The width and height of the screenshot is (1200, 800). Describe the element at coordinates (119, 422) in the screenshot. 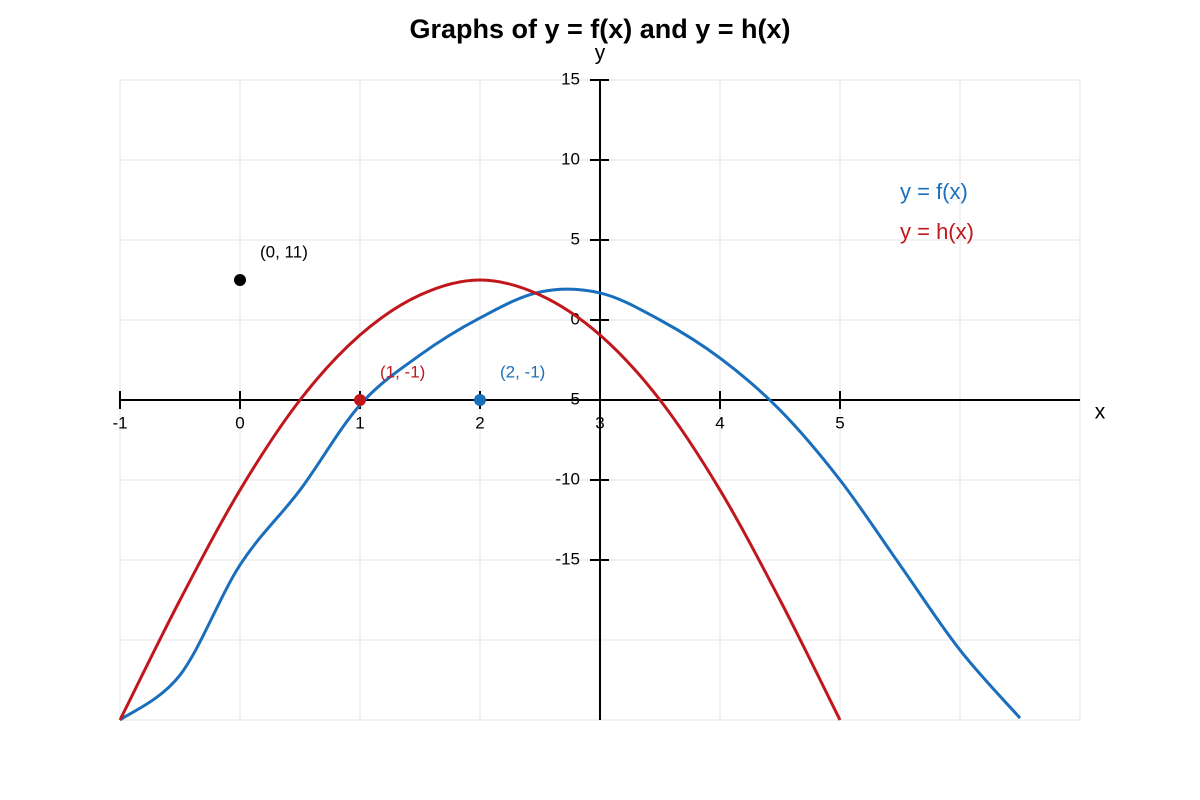

I see `x-tick-label: -1` at that location.